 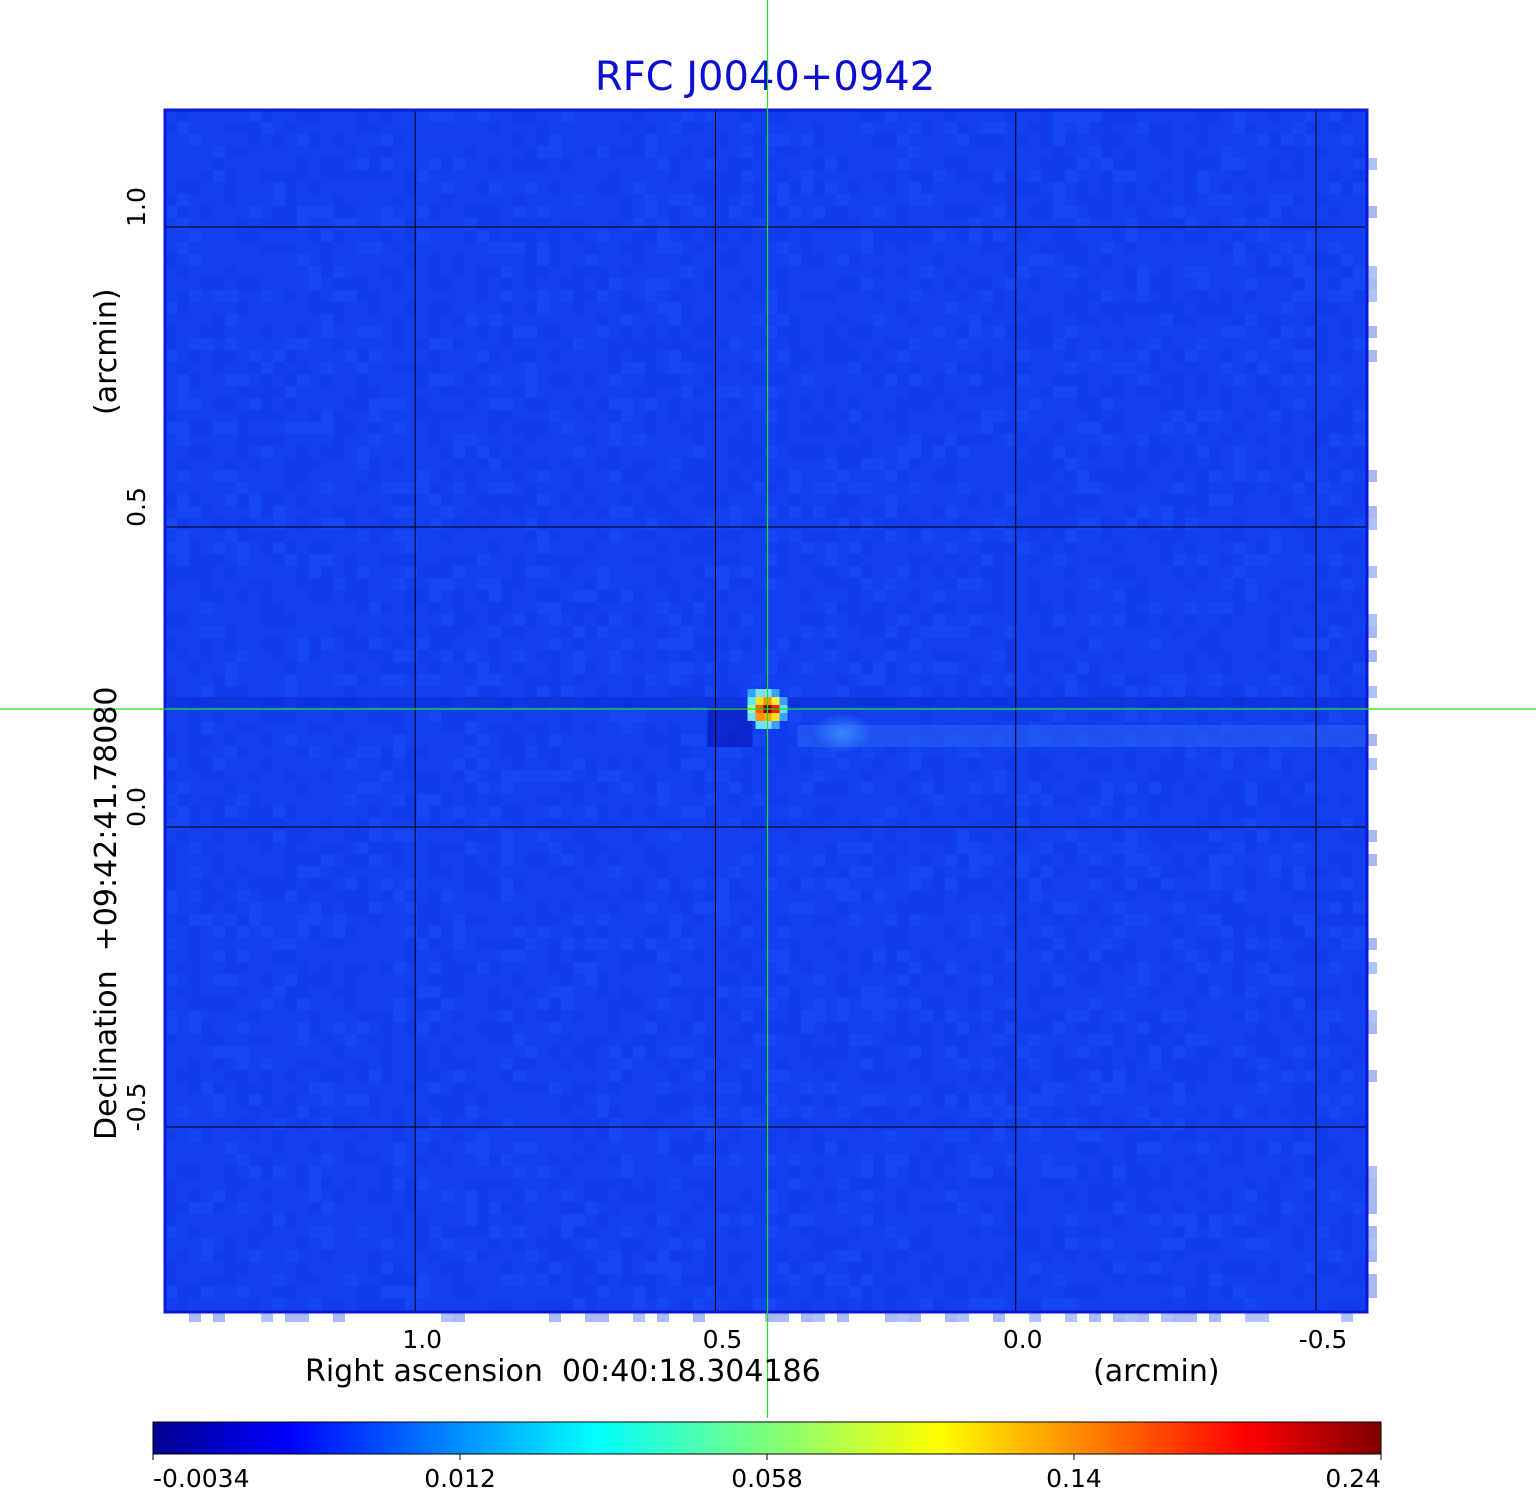 I want to click on x-tick-label: 0.5, so click(x=723, y=1339).